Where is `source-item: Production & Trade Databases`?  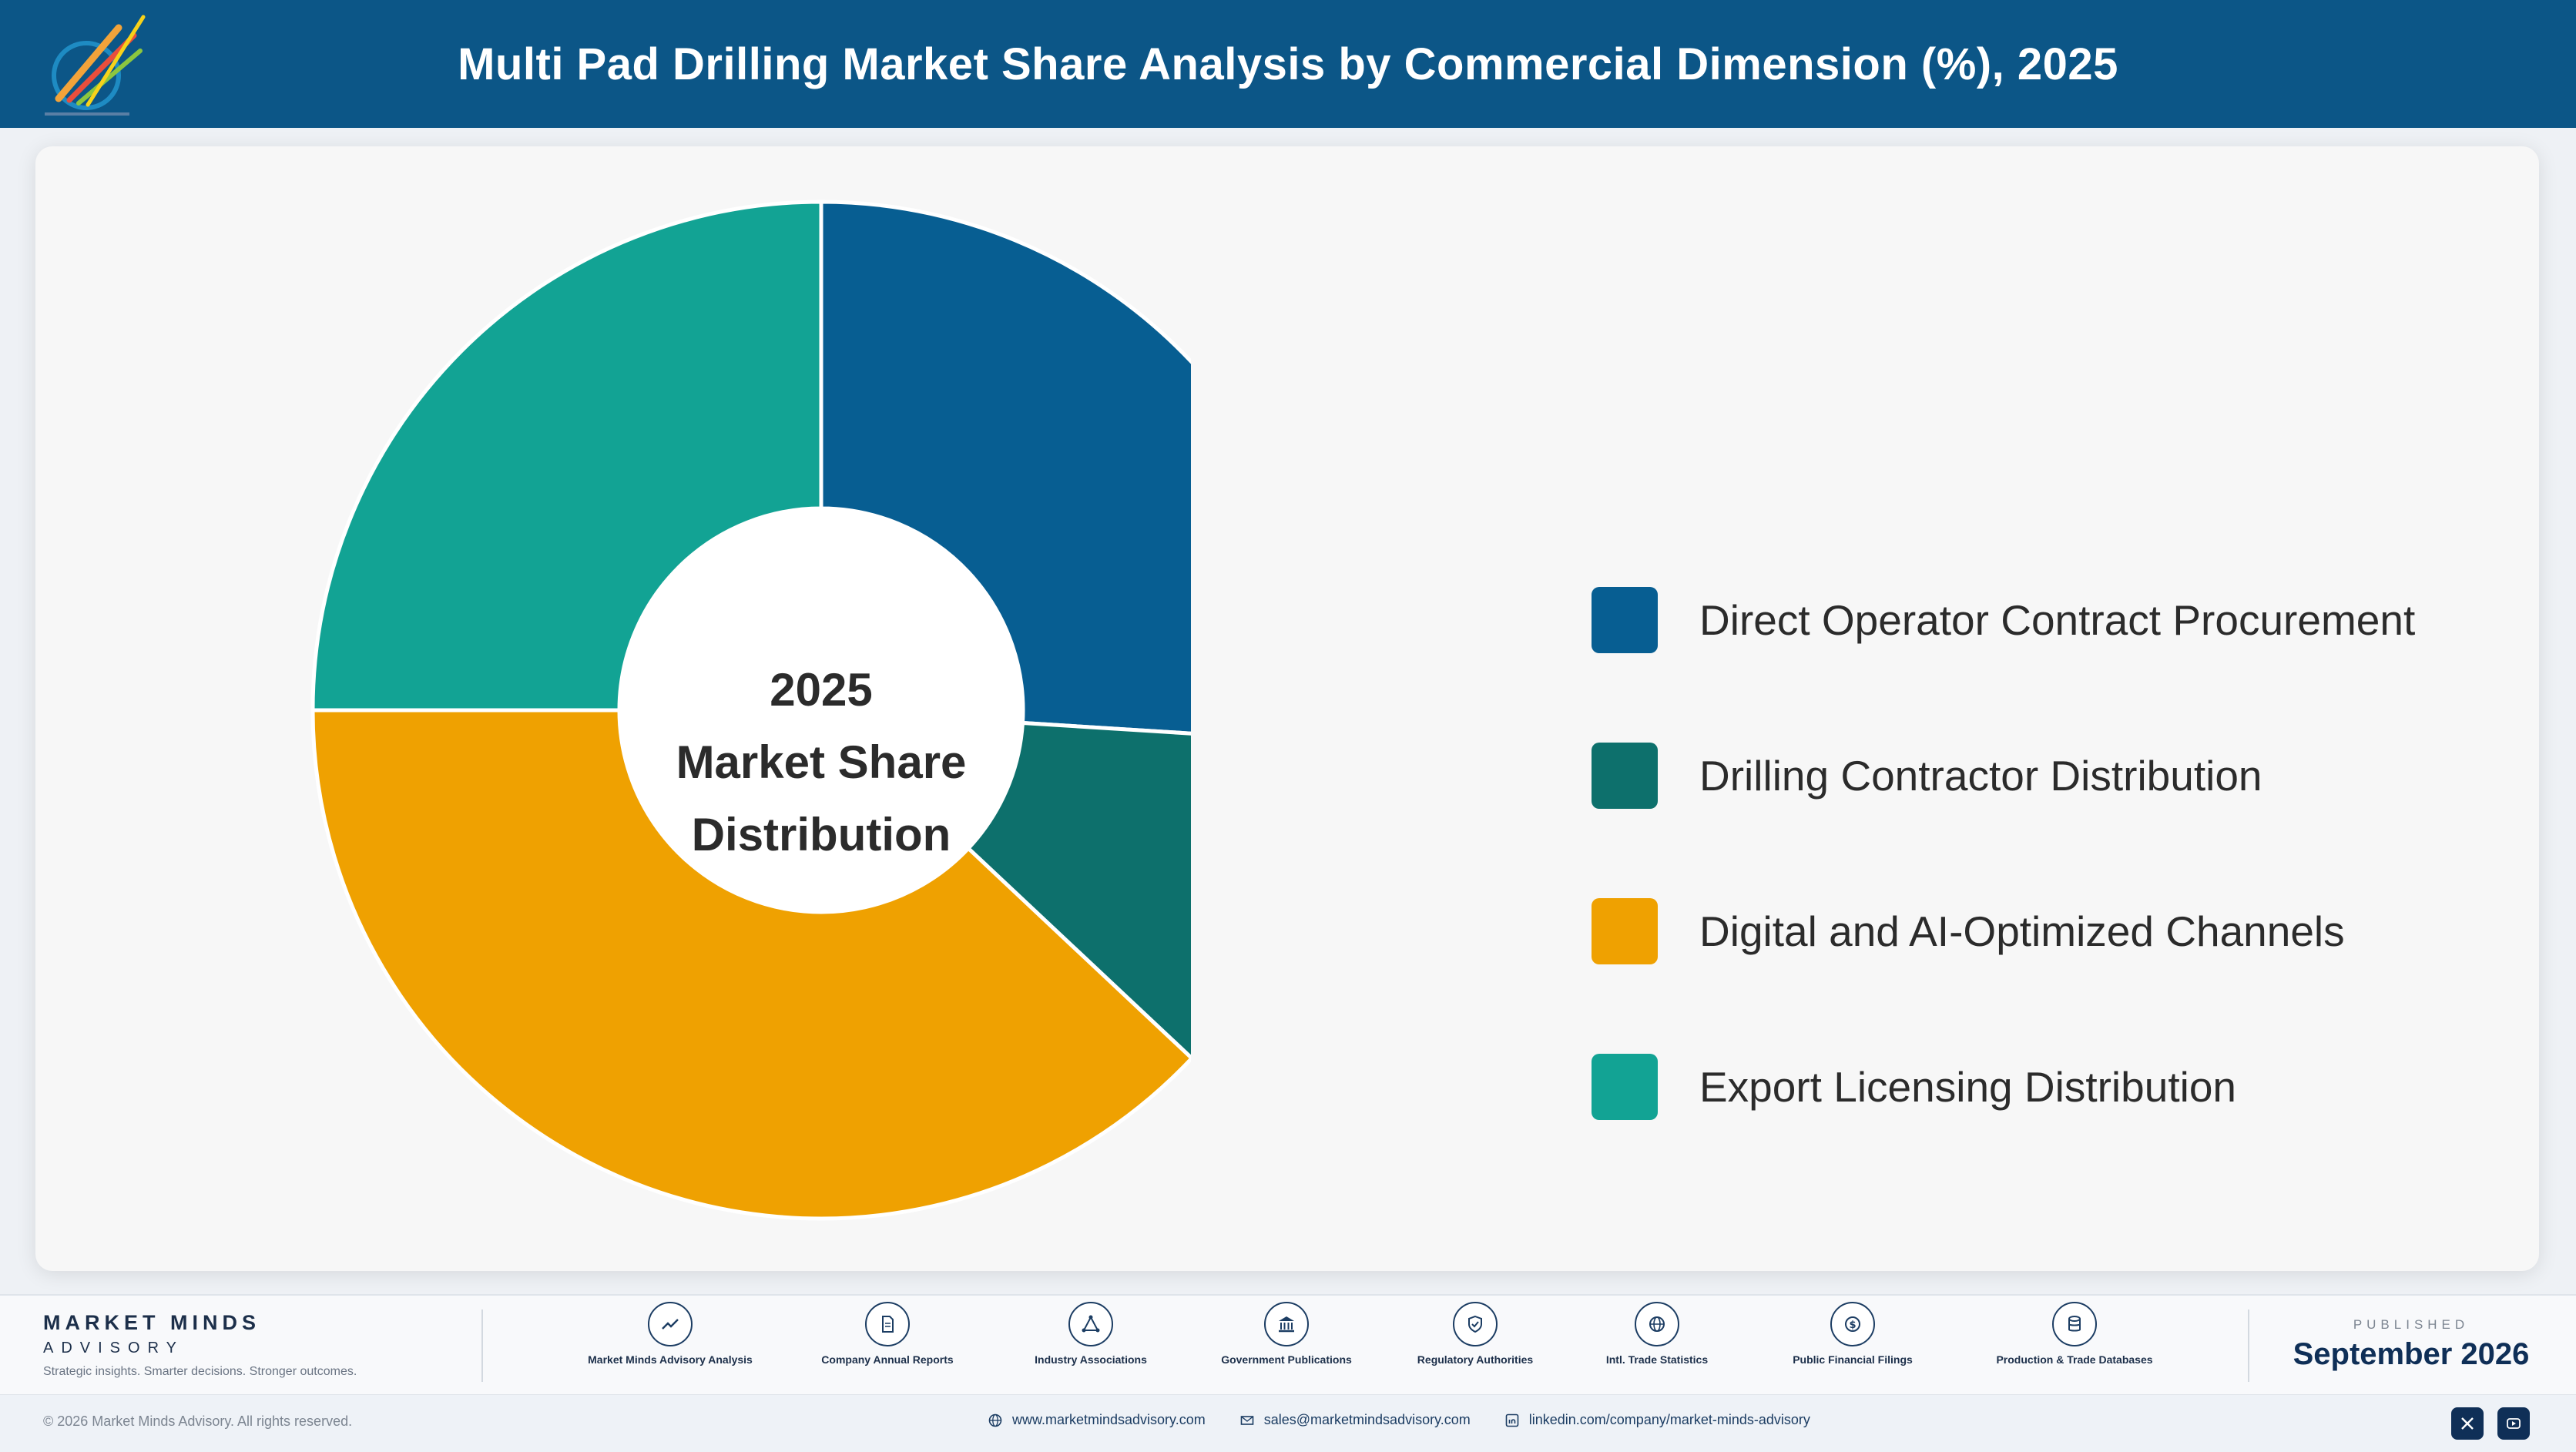
source-item: Production & Trade Databases is located at coordinates (2074, 1334).